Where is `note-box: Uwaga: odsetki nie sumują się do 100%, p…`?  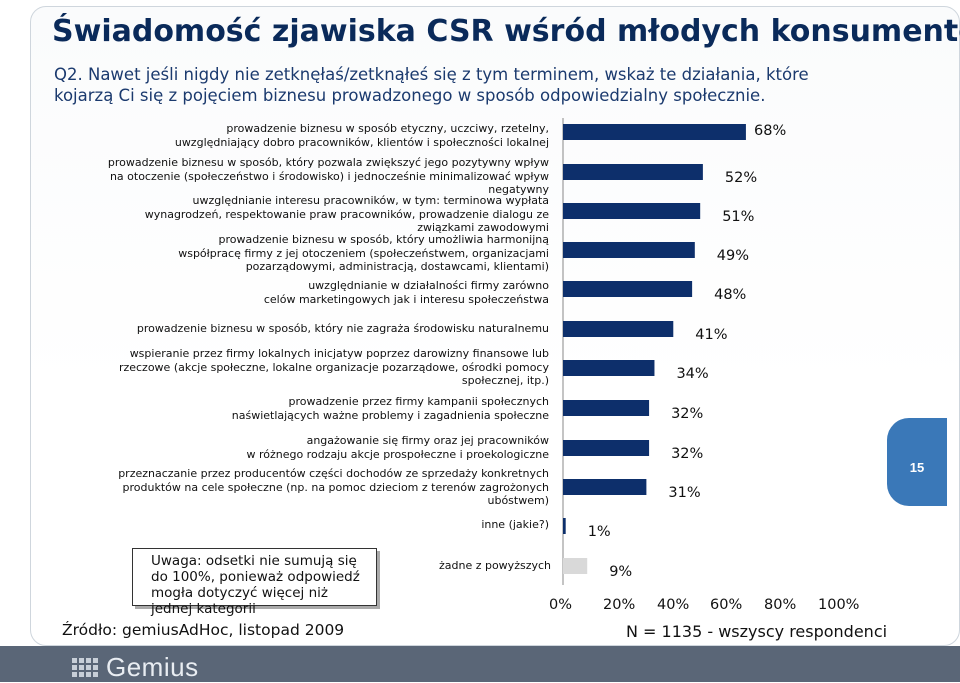
note-box: Uwaga: odsetki nie sumują się do 100%, p… is located at coordinates (254, 582).